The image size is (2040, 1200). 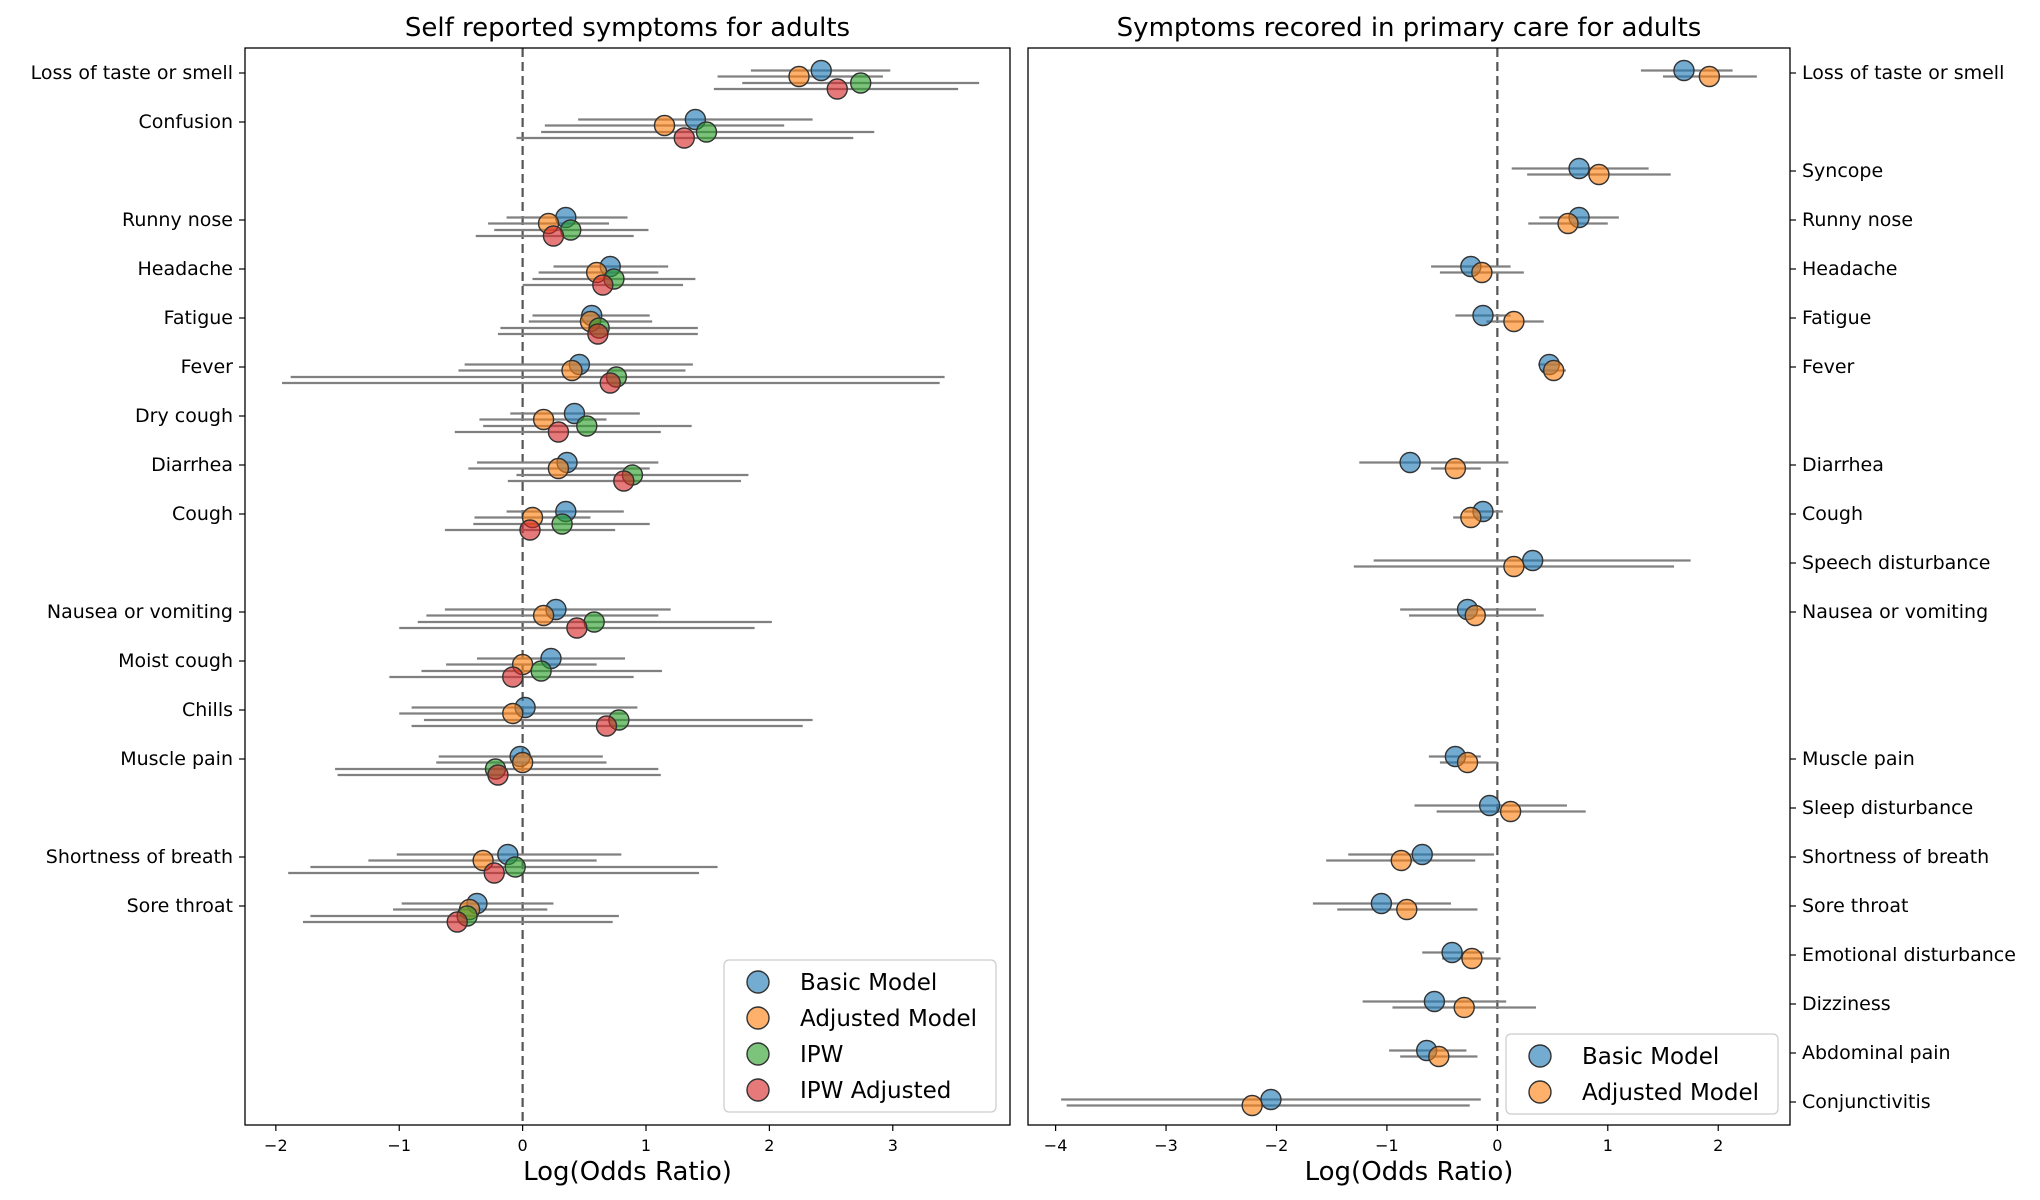 I want to click on right-panel-legend: Basic Model Adjusted Model, so click(x=1642, y=1074).